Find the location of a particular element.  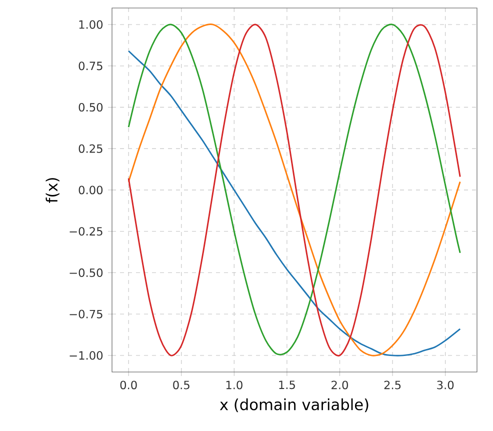

x-tick-label: 1.5 is located at coordinates (287, 385).